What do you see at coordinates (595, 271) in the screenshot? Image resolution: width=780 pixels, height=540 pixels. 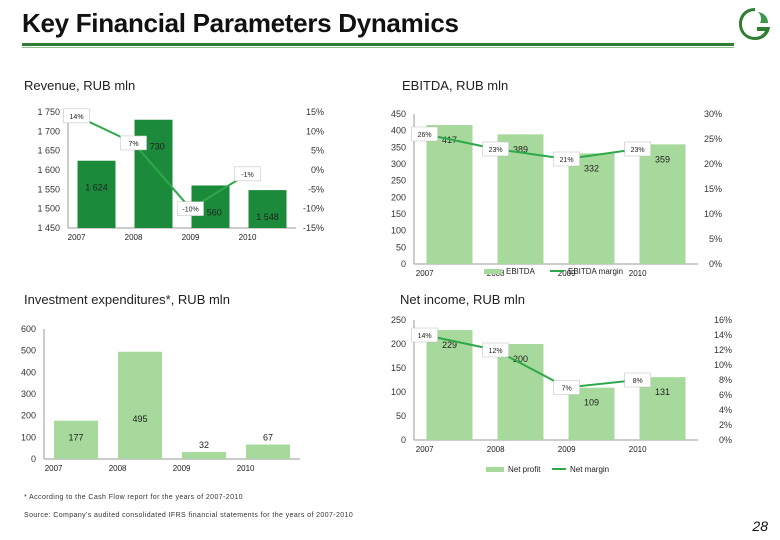 I see `ebitda-legend-line-label: EBITDA margin` at bounding box center [595, 271].